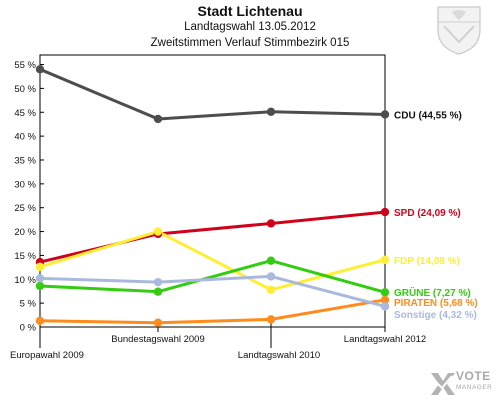  What do you see at coordinates (427, 261) in the screenshot?
I see `series-end-label: FDP (14,08 %)` at bounding box center [427, 261].